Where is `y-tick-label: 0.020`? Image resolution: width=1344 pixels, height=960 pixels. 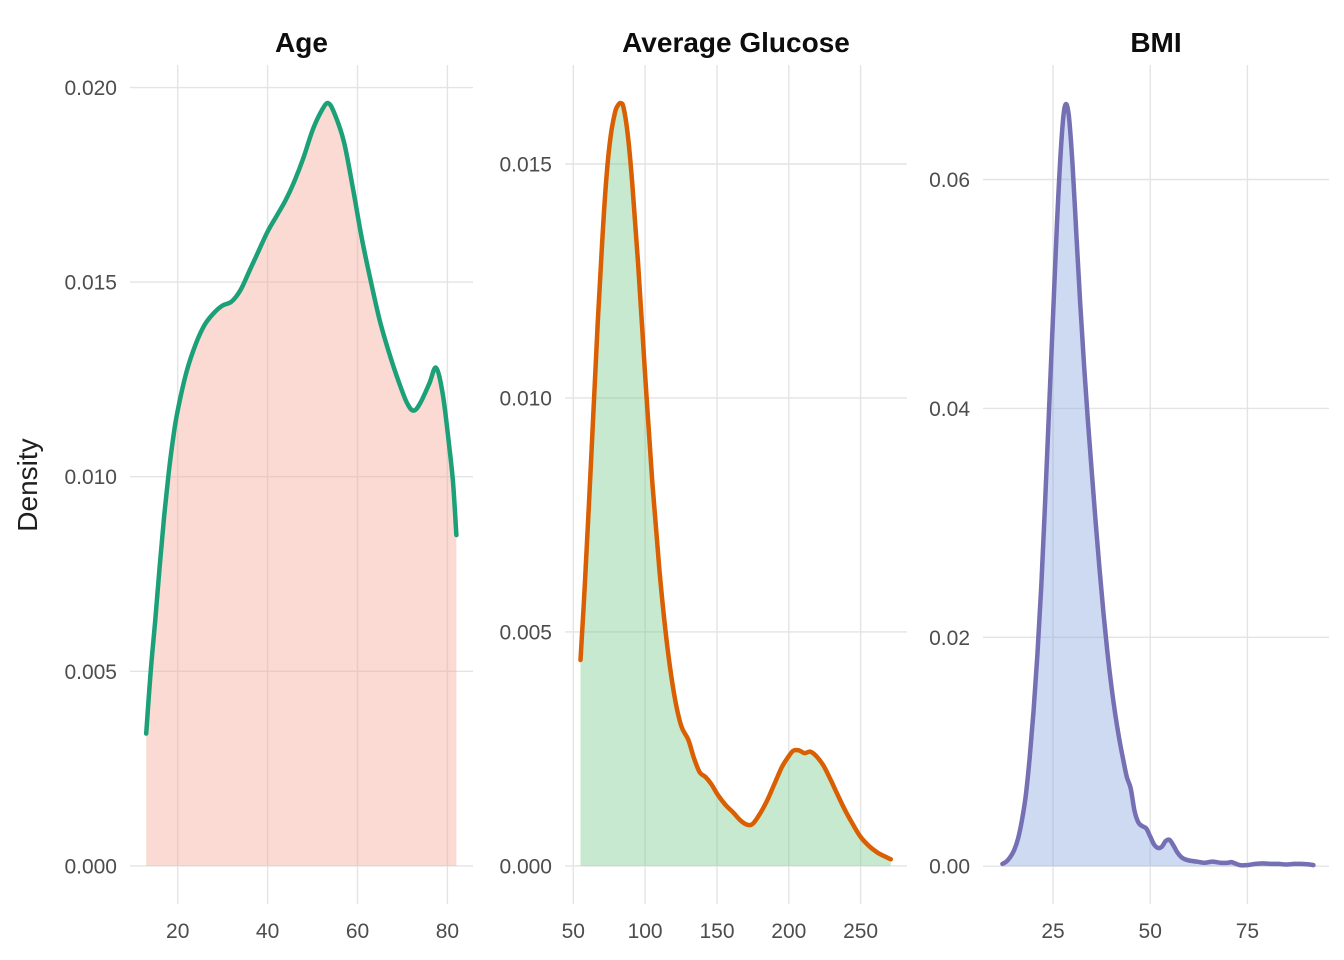
y-tick-label: 0.020 is located at coordinates (90, 88).